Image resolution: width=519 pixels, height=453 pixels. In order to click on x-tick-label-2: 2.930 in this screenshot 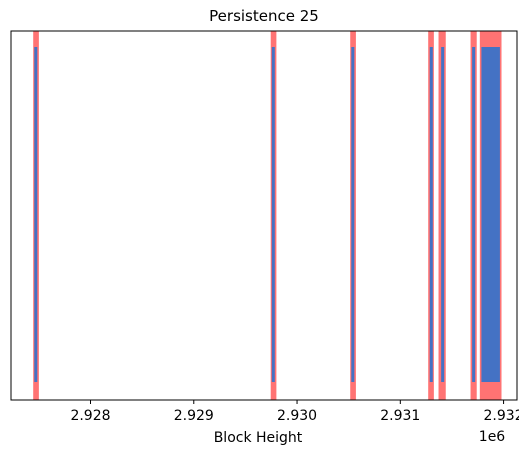, I will do `click(297, 416)`.